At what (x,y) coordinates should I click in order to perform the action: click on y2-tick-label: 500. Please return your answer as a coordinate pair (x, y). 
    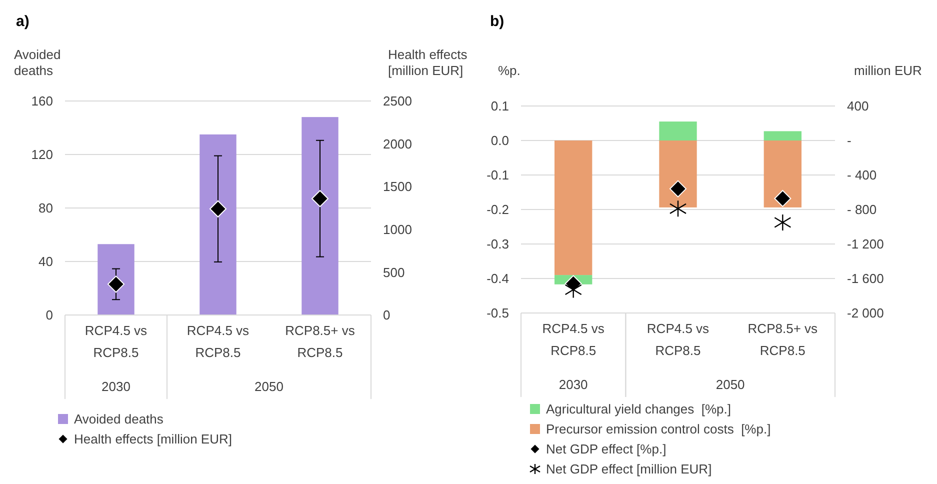
    Looking at the image, I should click on (394, 272).